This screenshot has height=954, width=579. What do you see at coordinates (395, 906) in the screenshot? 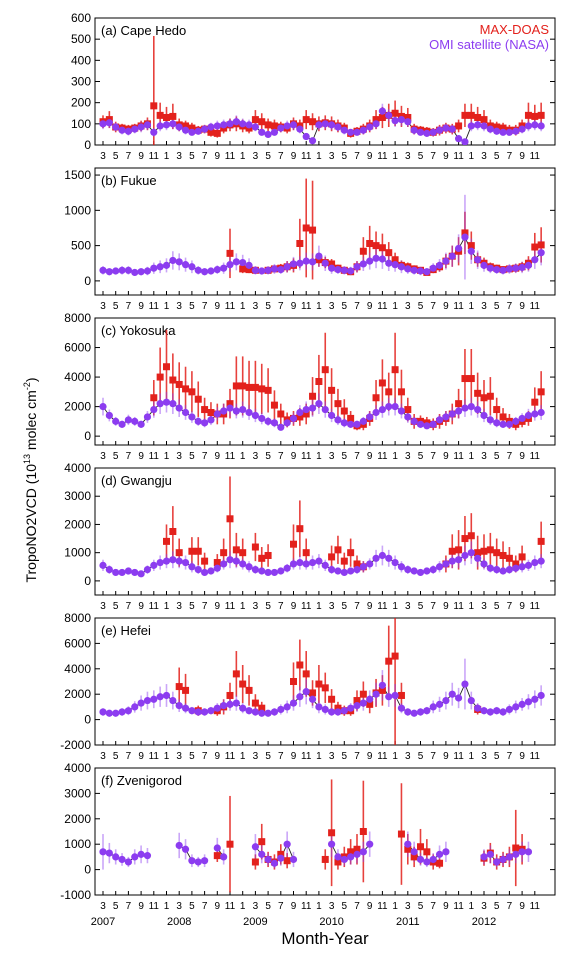
I see `x-tick-label: 1` at bounding box center [395, 906].